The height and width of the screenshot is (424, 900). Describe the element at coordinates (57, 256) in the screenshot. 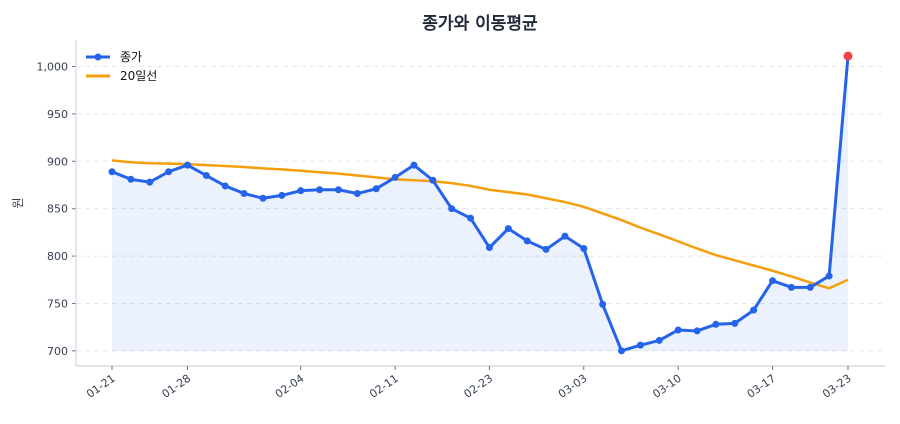

I see `y-tick-label: 800` at that location.